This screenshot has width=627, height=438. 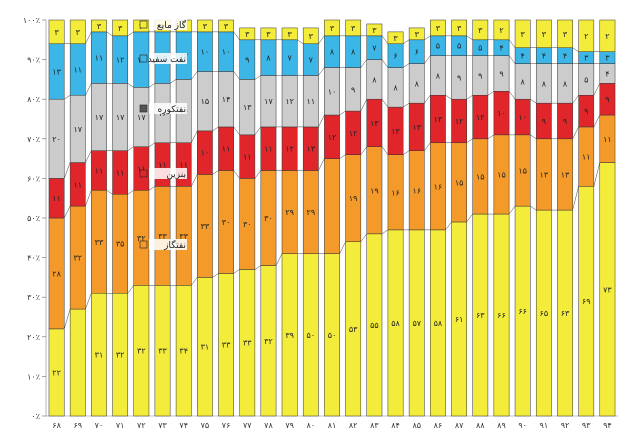 What do you see at coordinates (33, 297) in the screenshot?
I see `y-tick-label: ۳۰٪` at bounding box center [33, 297].